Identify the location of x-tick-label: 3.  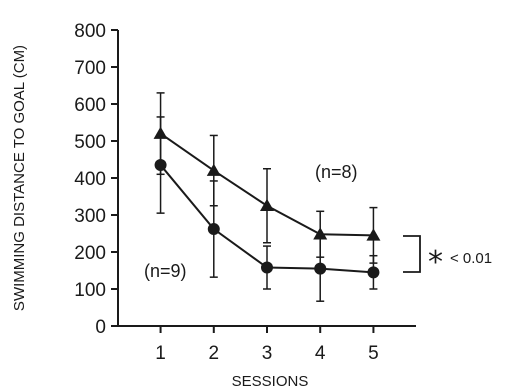
(267, 353).